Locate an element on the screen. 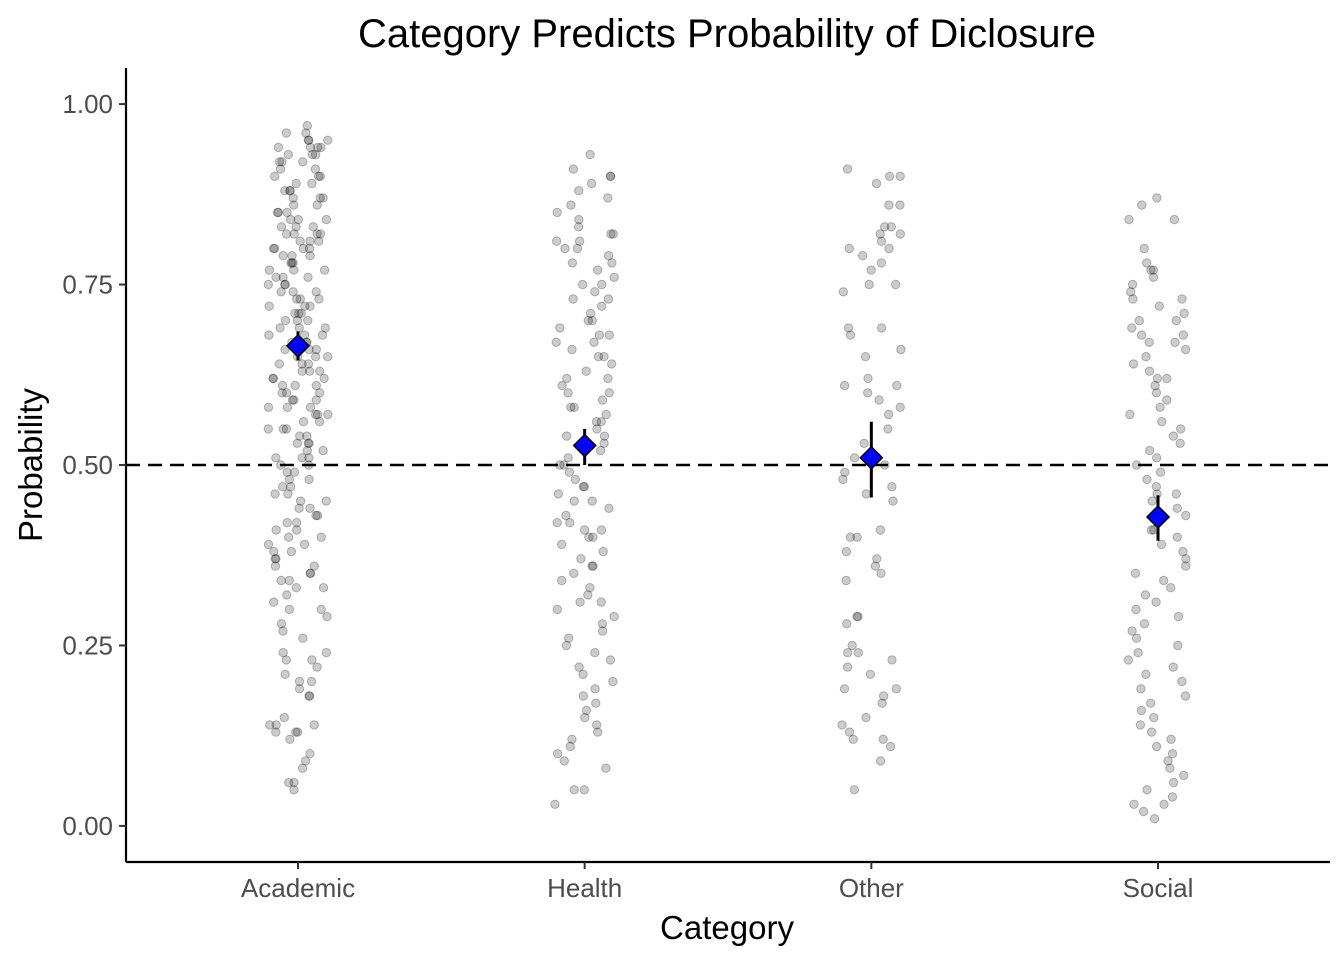 Image resolution: width=1344 pixels, height=960 pixels. y-tick-label: 0.50 is located at coordinates (87, 465).